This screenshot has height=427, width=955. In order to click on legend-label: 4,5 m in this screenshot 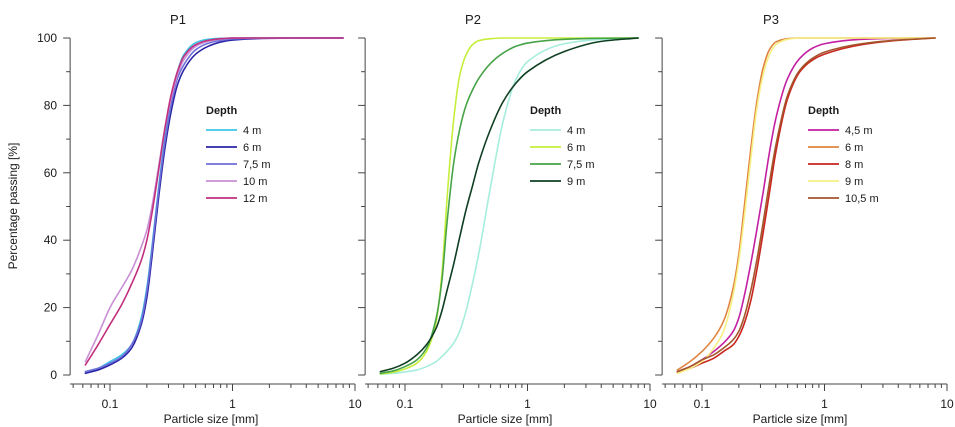, I will do `click(859, 131)`.